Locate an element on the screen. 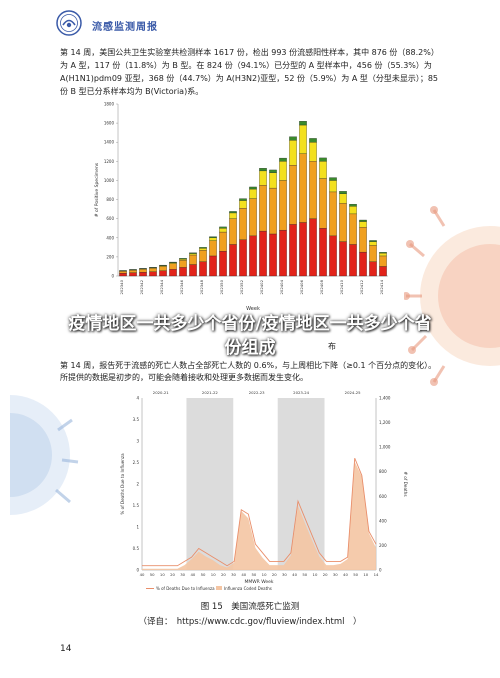  y2-tick-label: 1,000 is located at coordinates (385, 447).